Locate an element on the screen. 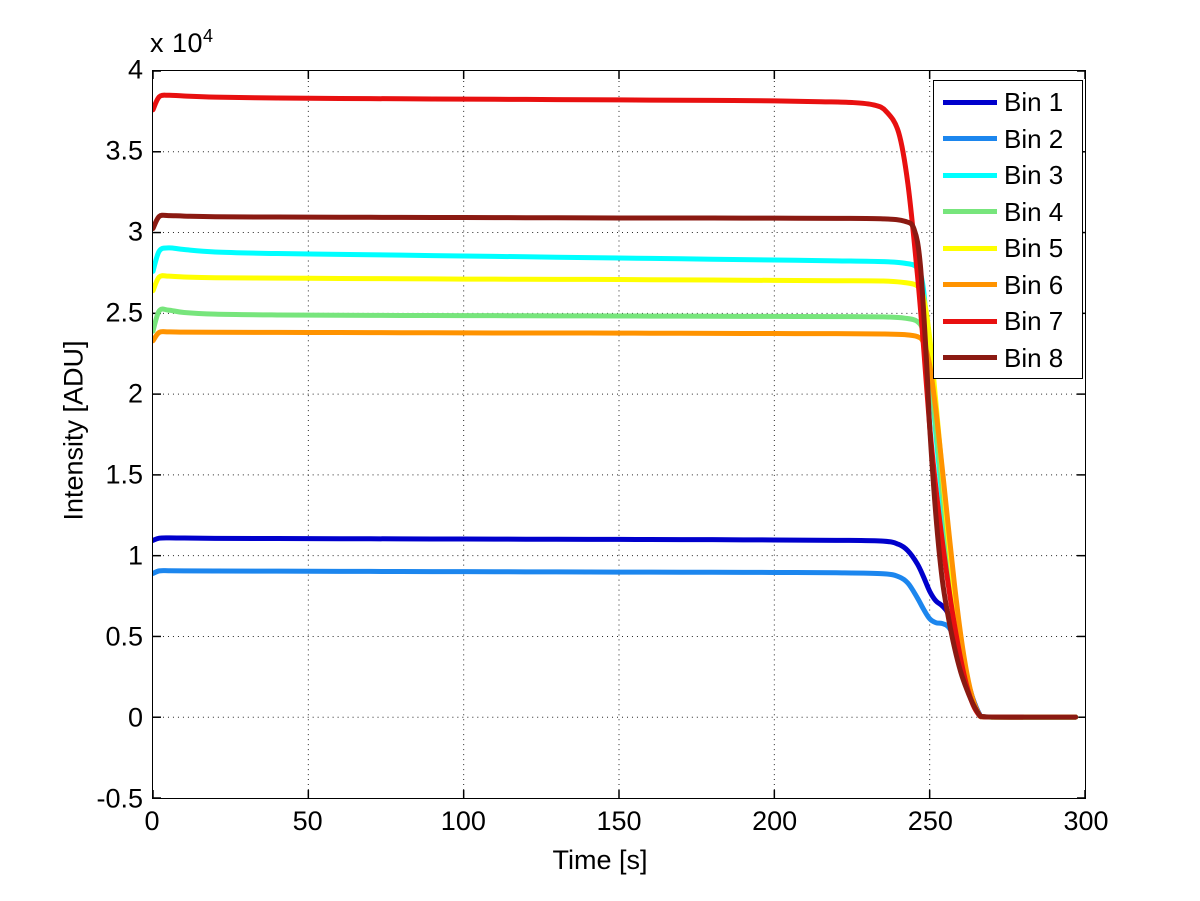 Image resolution: width=1200 pixels, height=901 pixels. chart-legend: Bin 1 Bin 2 Bin 3 Bin 4 Bin 5 Bin 6 Bin 7 Bin 8 is located at coordinates (1008, 229).